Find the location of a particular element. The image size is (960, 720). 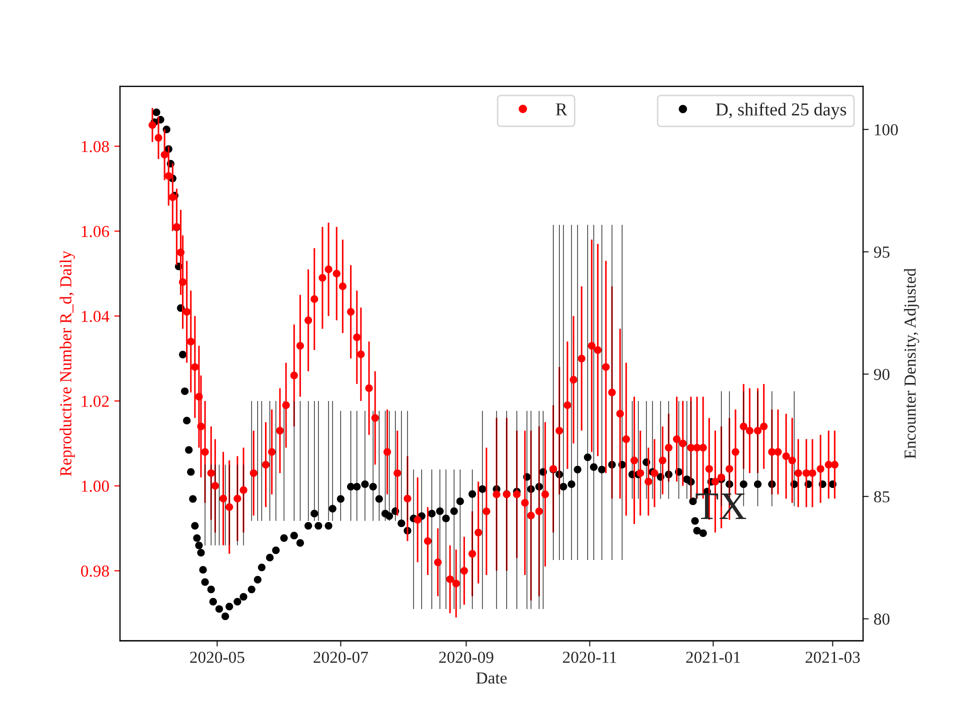

y2-tick-label: 90 is located at coordinates (882, 374).